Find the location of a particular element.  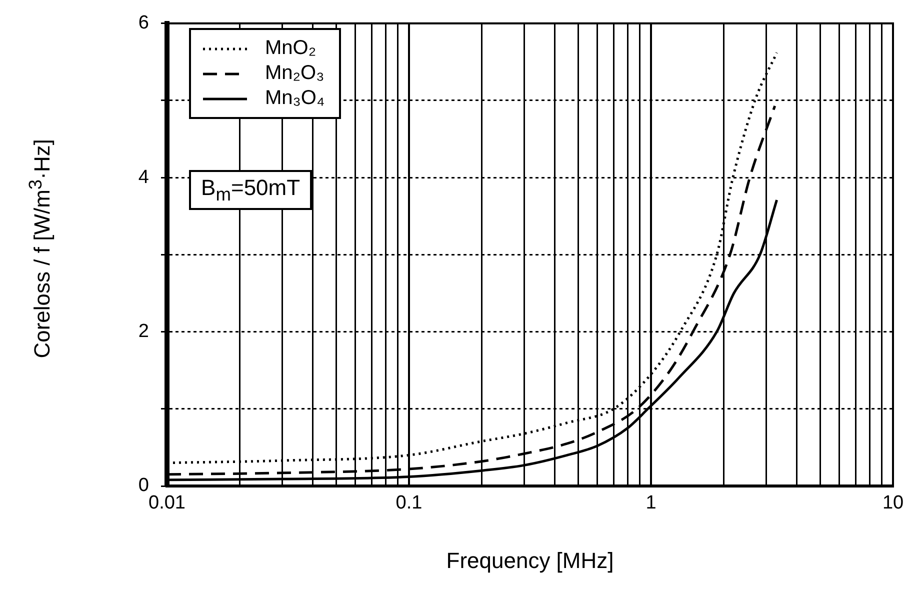

legend-label: Mn₂O₃ is located at coordinates (294, 73).